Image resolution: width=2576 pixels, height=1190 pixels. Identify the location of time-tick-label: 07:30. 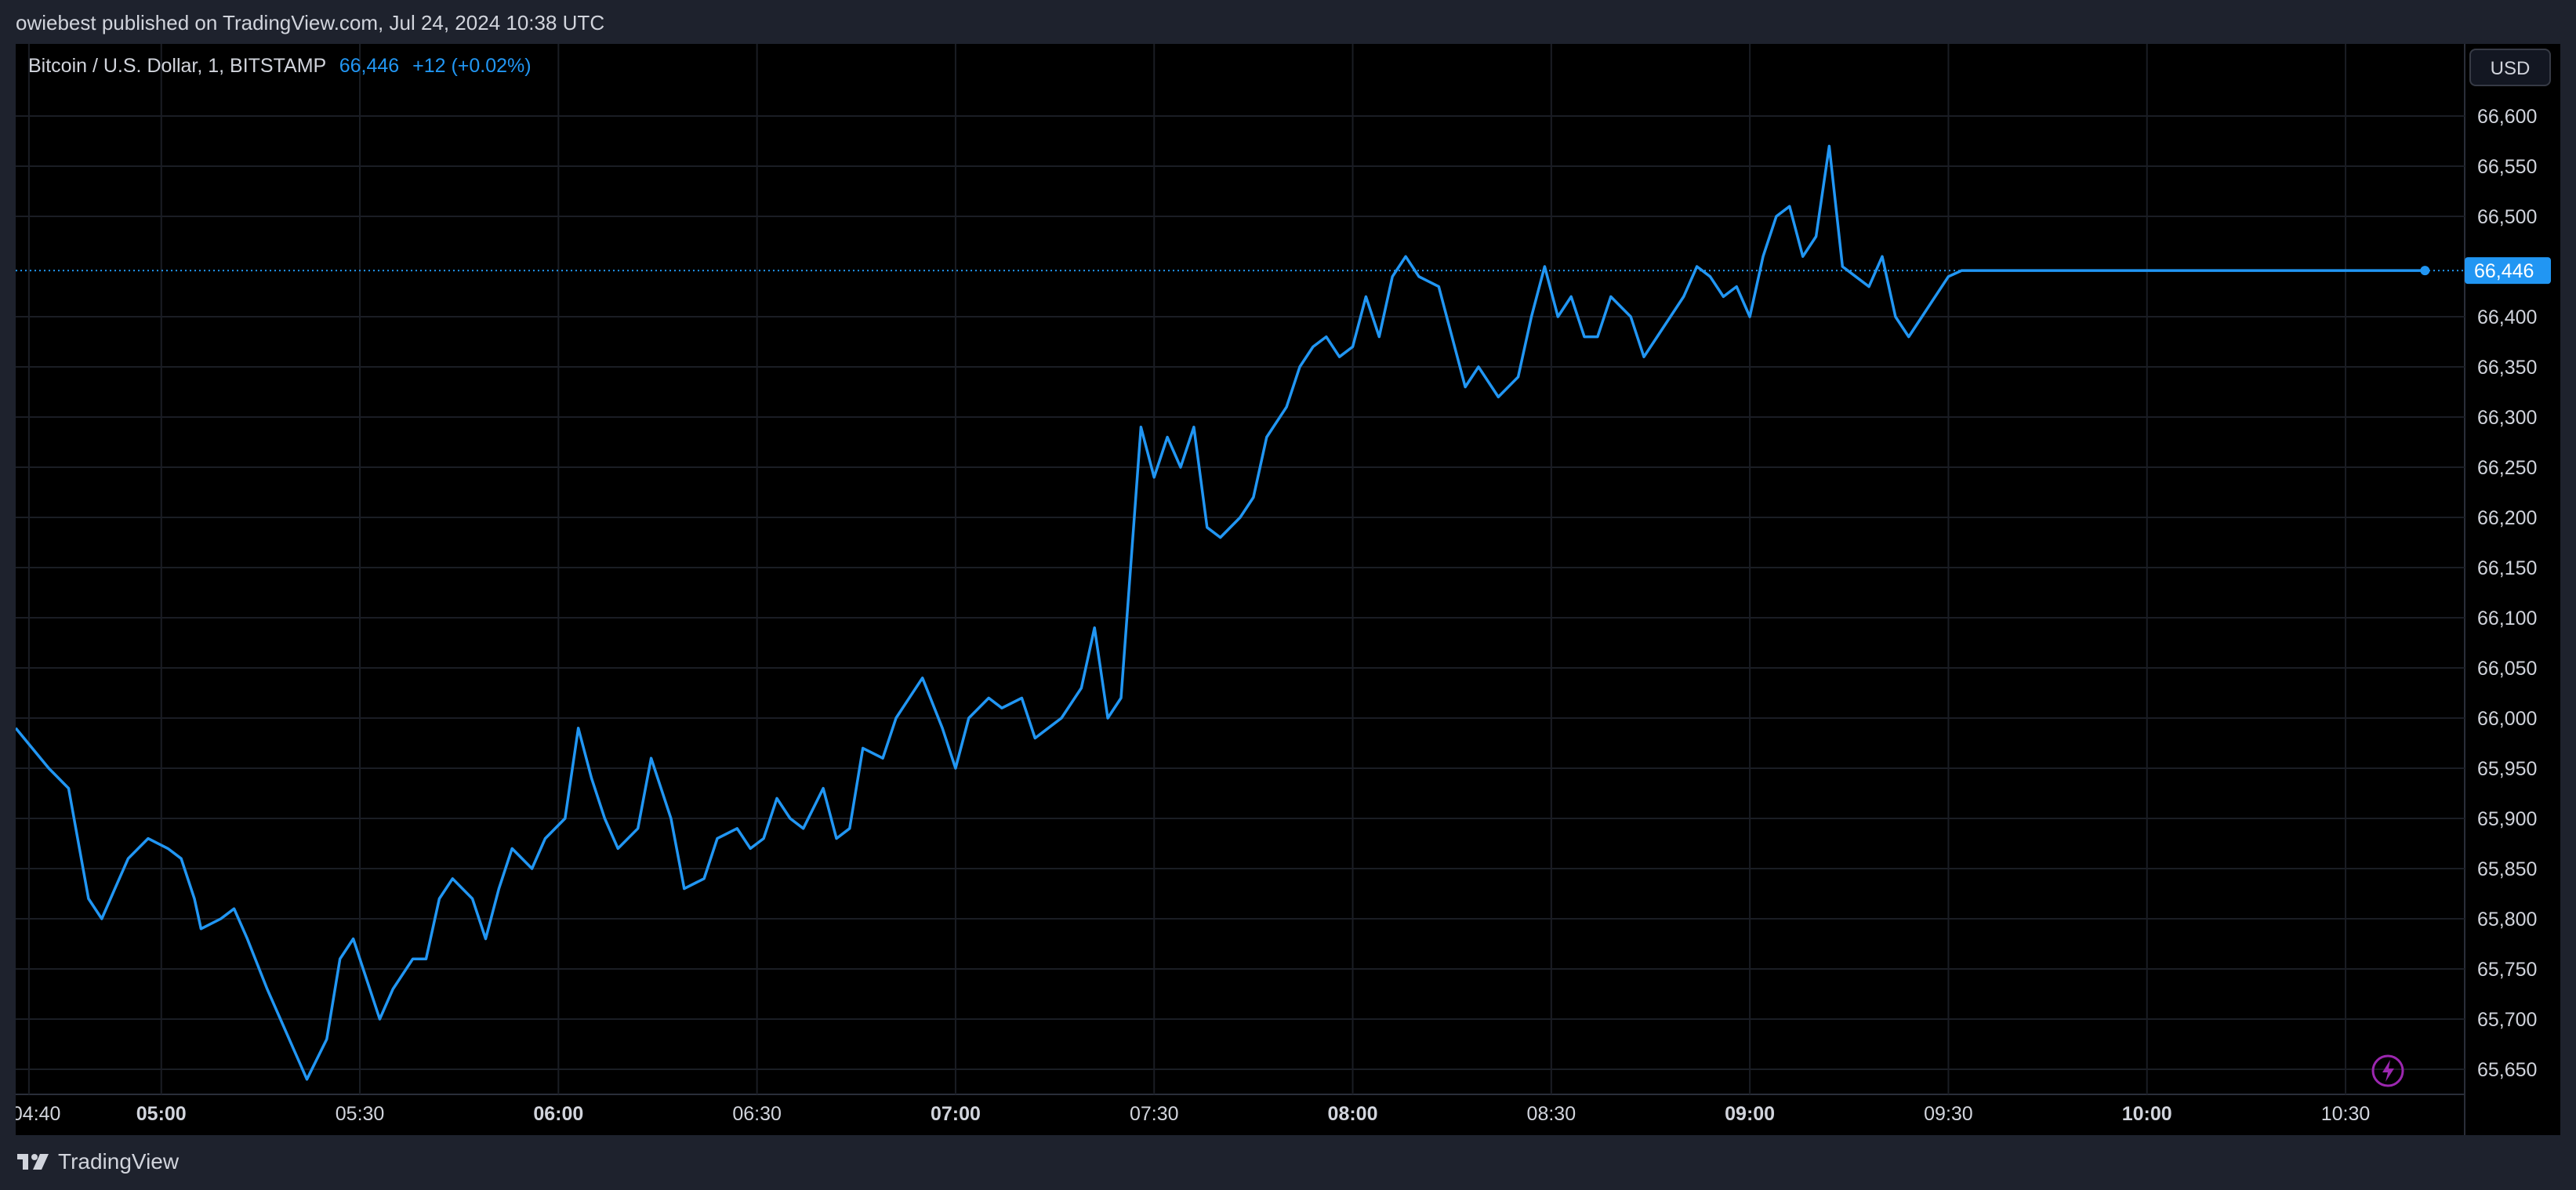
(1155, 1114).